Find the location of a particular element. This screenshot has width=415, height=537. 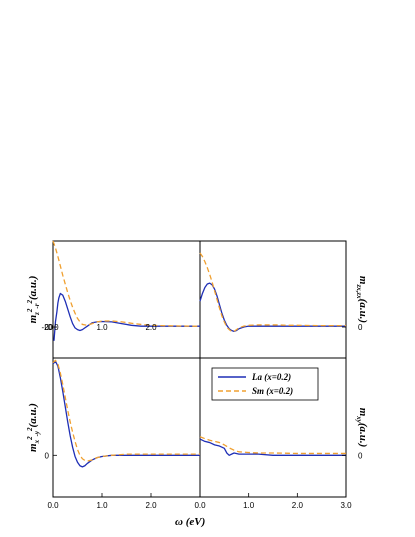

y-zero-label-br: 0 is located at coordinates (360, 455).